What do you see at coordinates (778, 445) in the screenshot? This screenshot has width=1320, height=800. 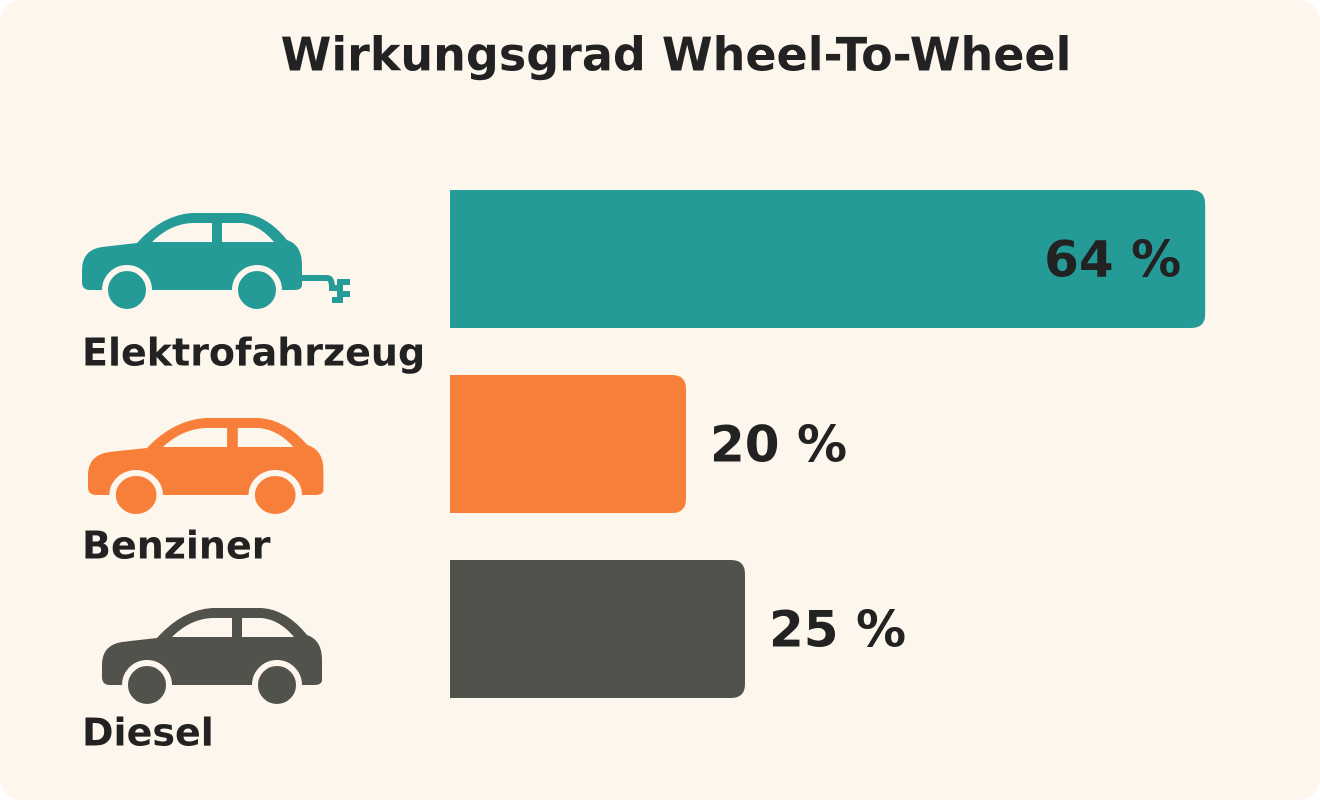 I see `value-label: 20 %` at bounding box center [778, 445].